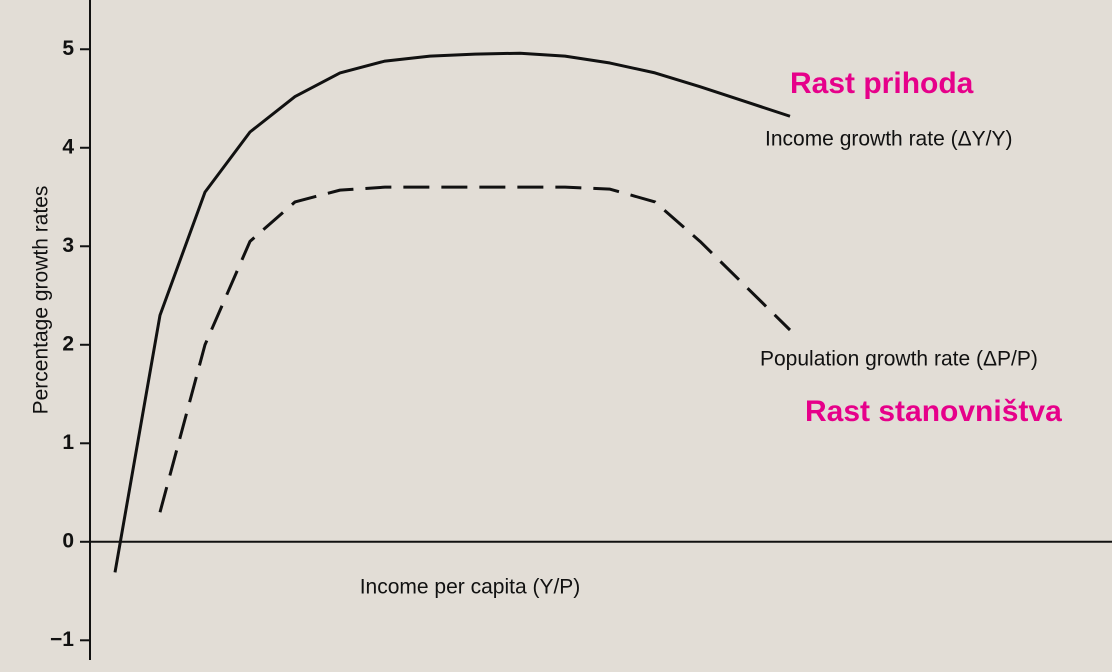  What do you see at coordinates (68, 442) in the screenshot?
I see `y-tick-label: 1` at bounding box center [68, 442].